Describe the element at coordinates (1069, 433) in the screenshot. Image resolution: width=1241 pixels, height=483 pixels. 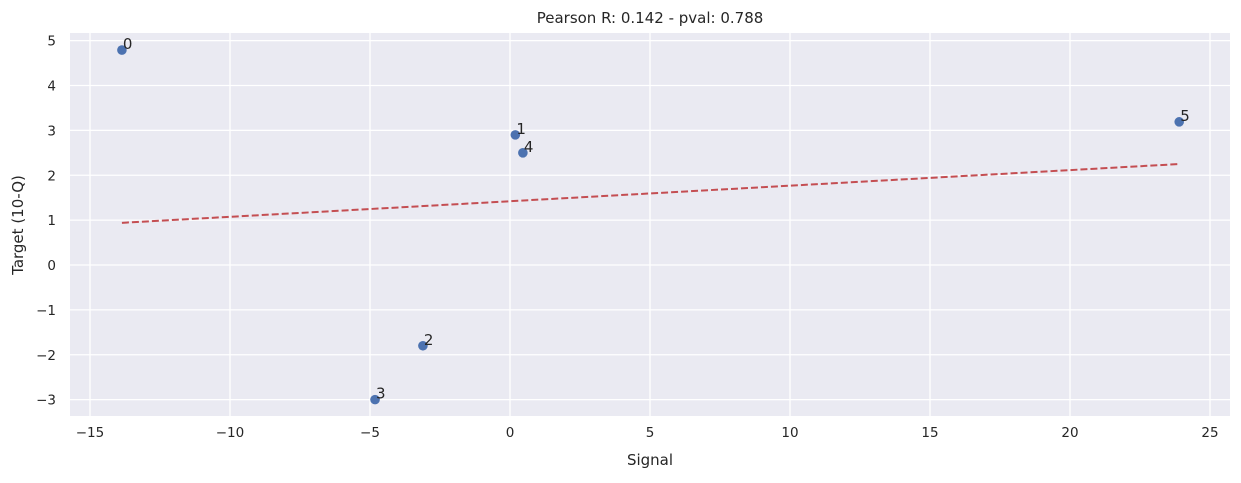
I see `x-tick-label: 20` at that location.